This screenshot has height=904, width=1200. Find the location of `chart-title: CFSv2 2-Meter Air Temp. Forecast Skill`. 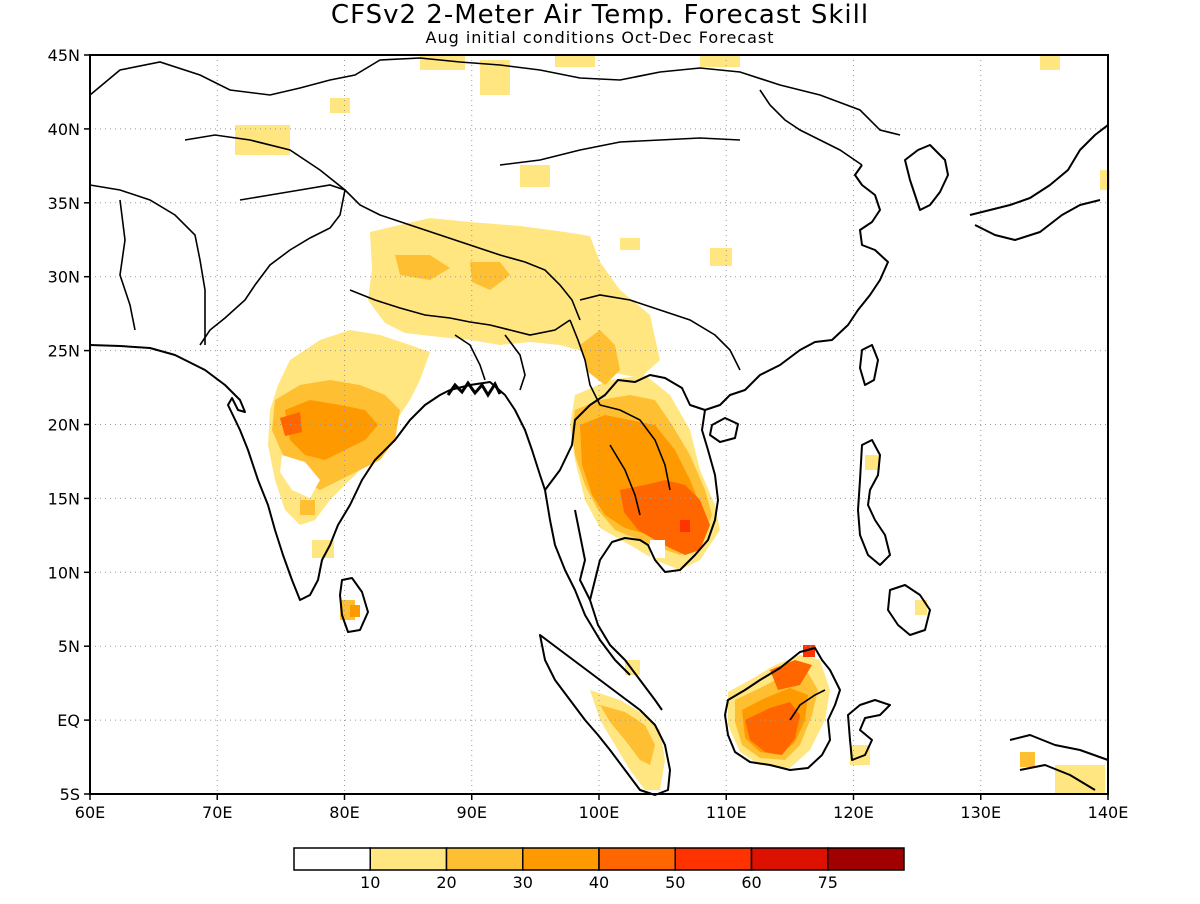

chart-title: CFSv2 2-Meter Air Temp. Forecast Skill is located at coordinates (600, 15).